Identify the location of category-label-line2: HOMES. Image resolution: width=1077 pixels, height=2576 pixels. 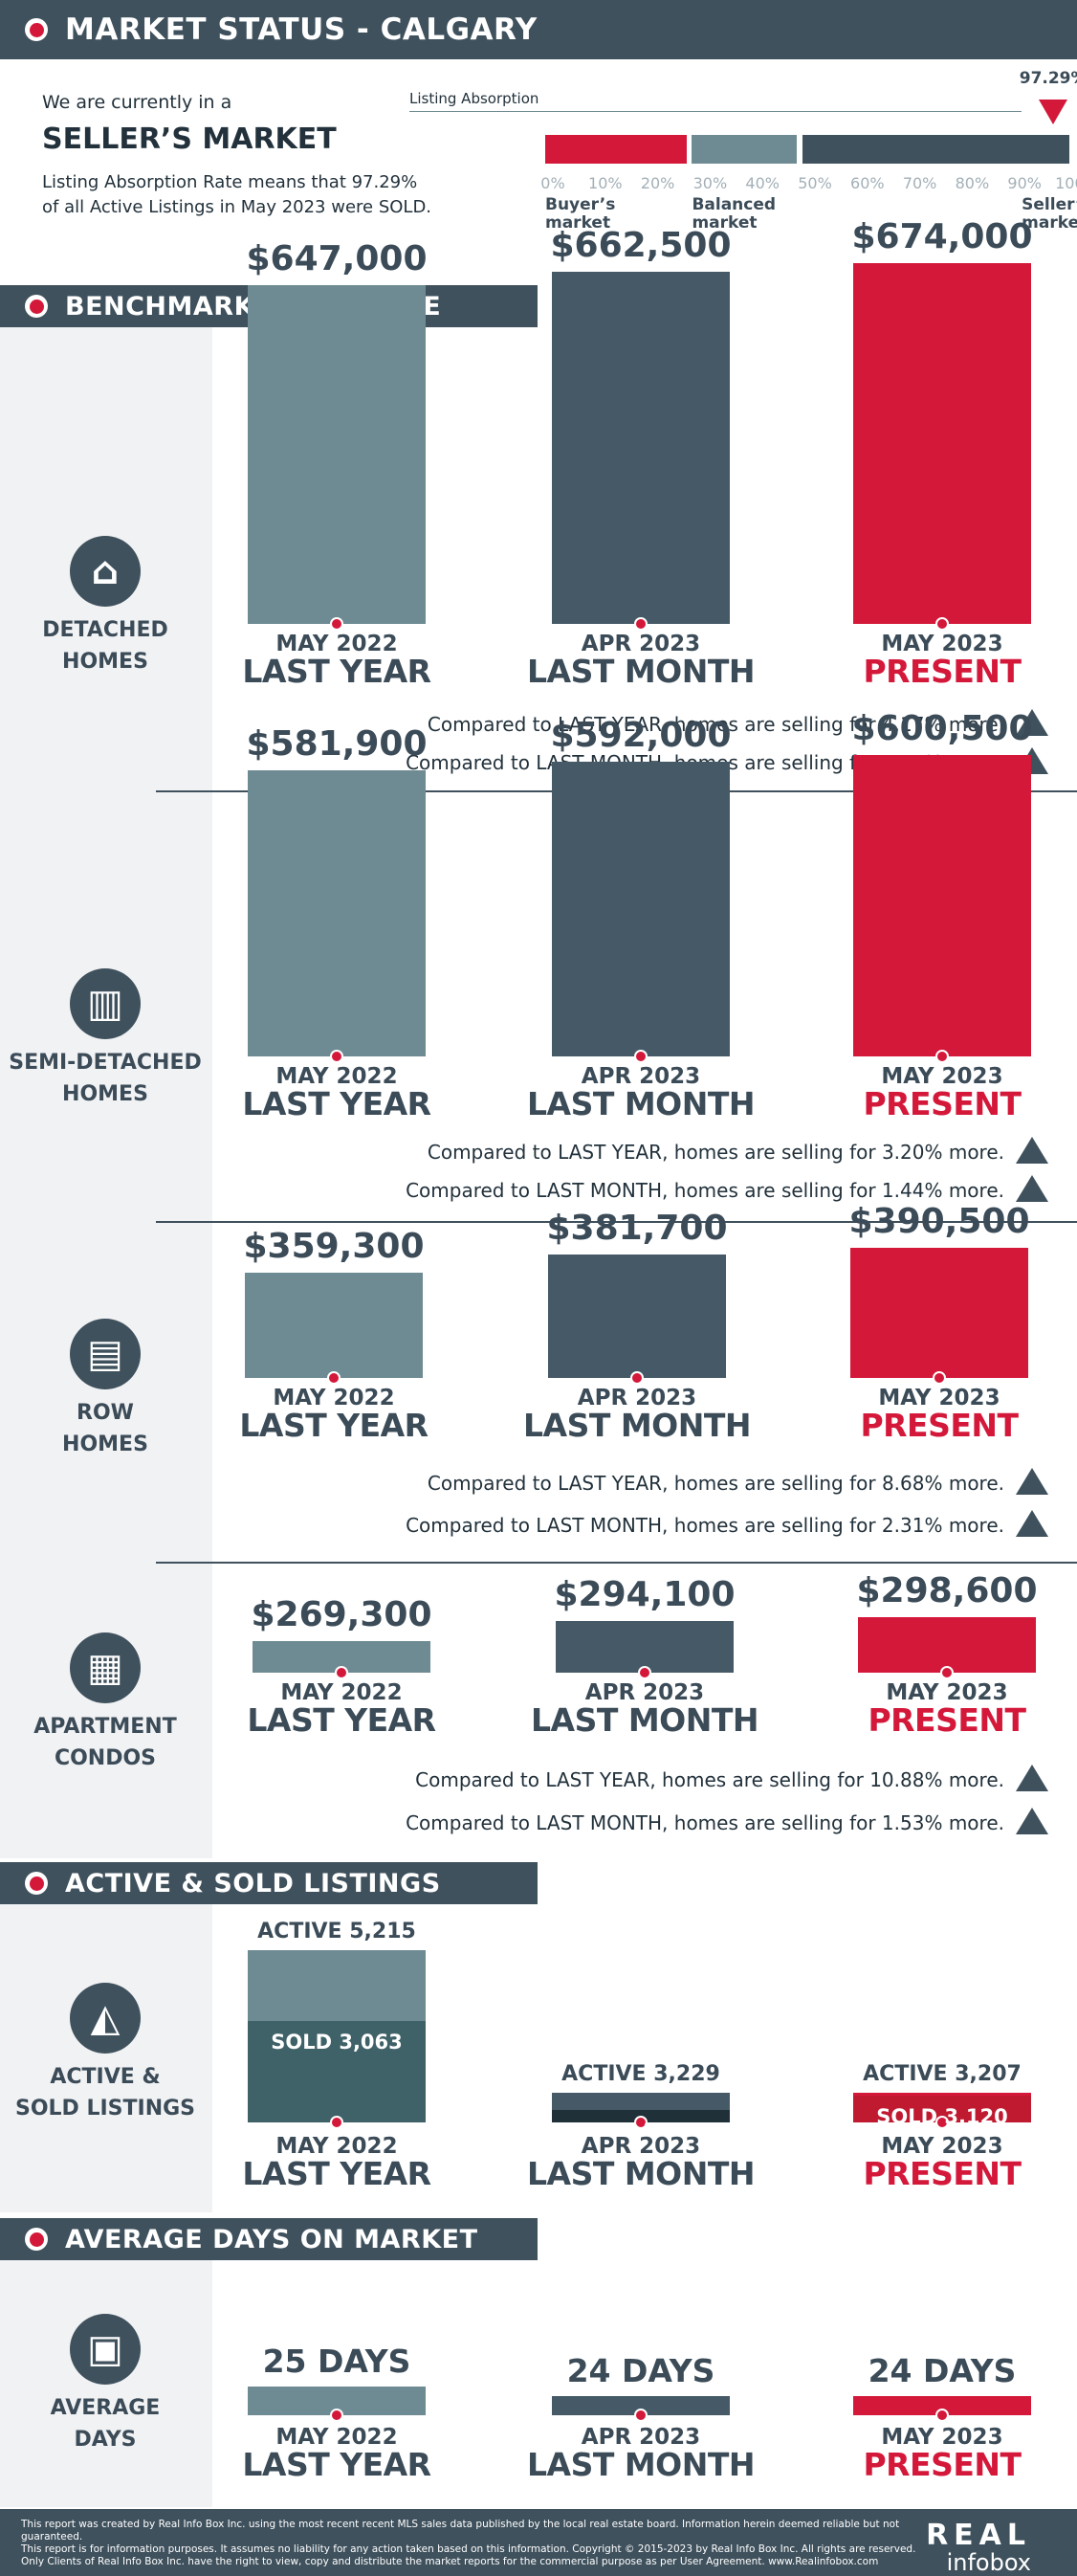
(105, 662).